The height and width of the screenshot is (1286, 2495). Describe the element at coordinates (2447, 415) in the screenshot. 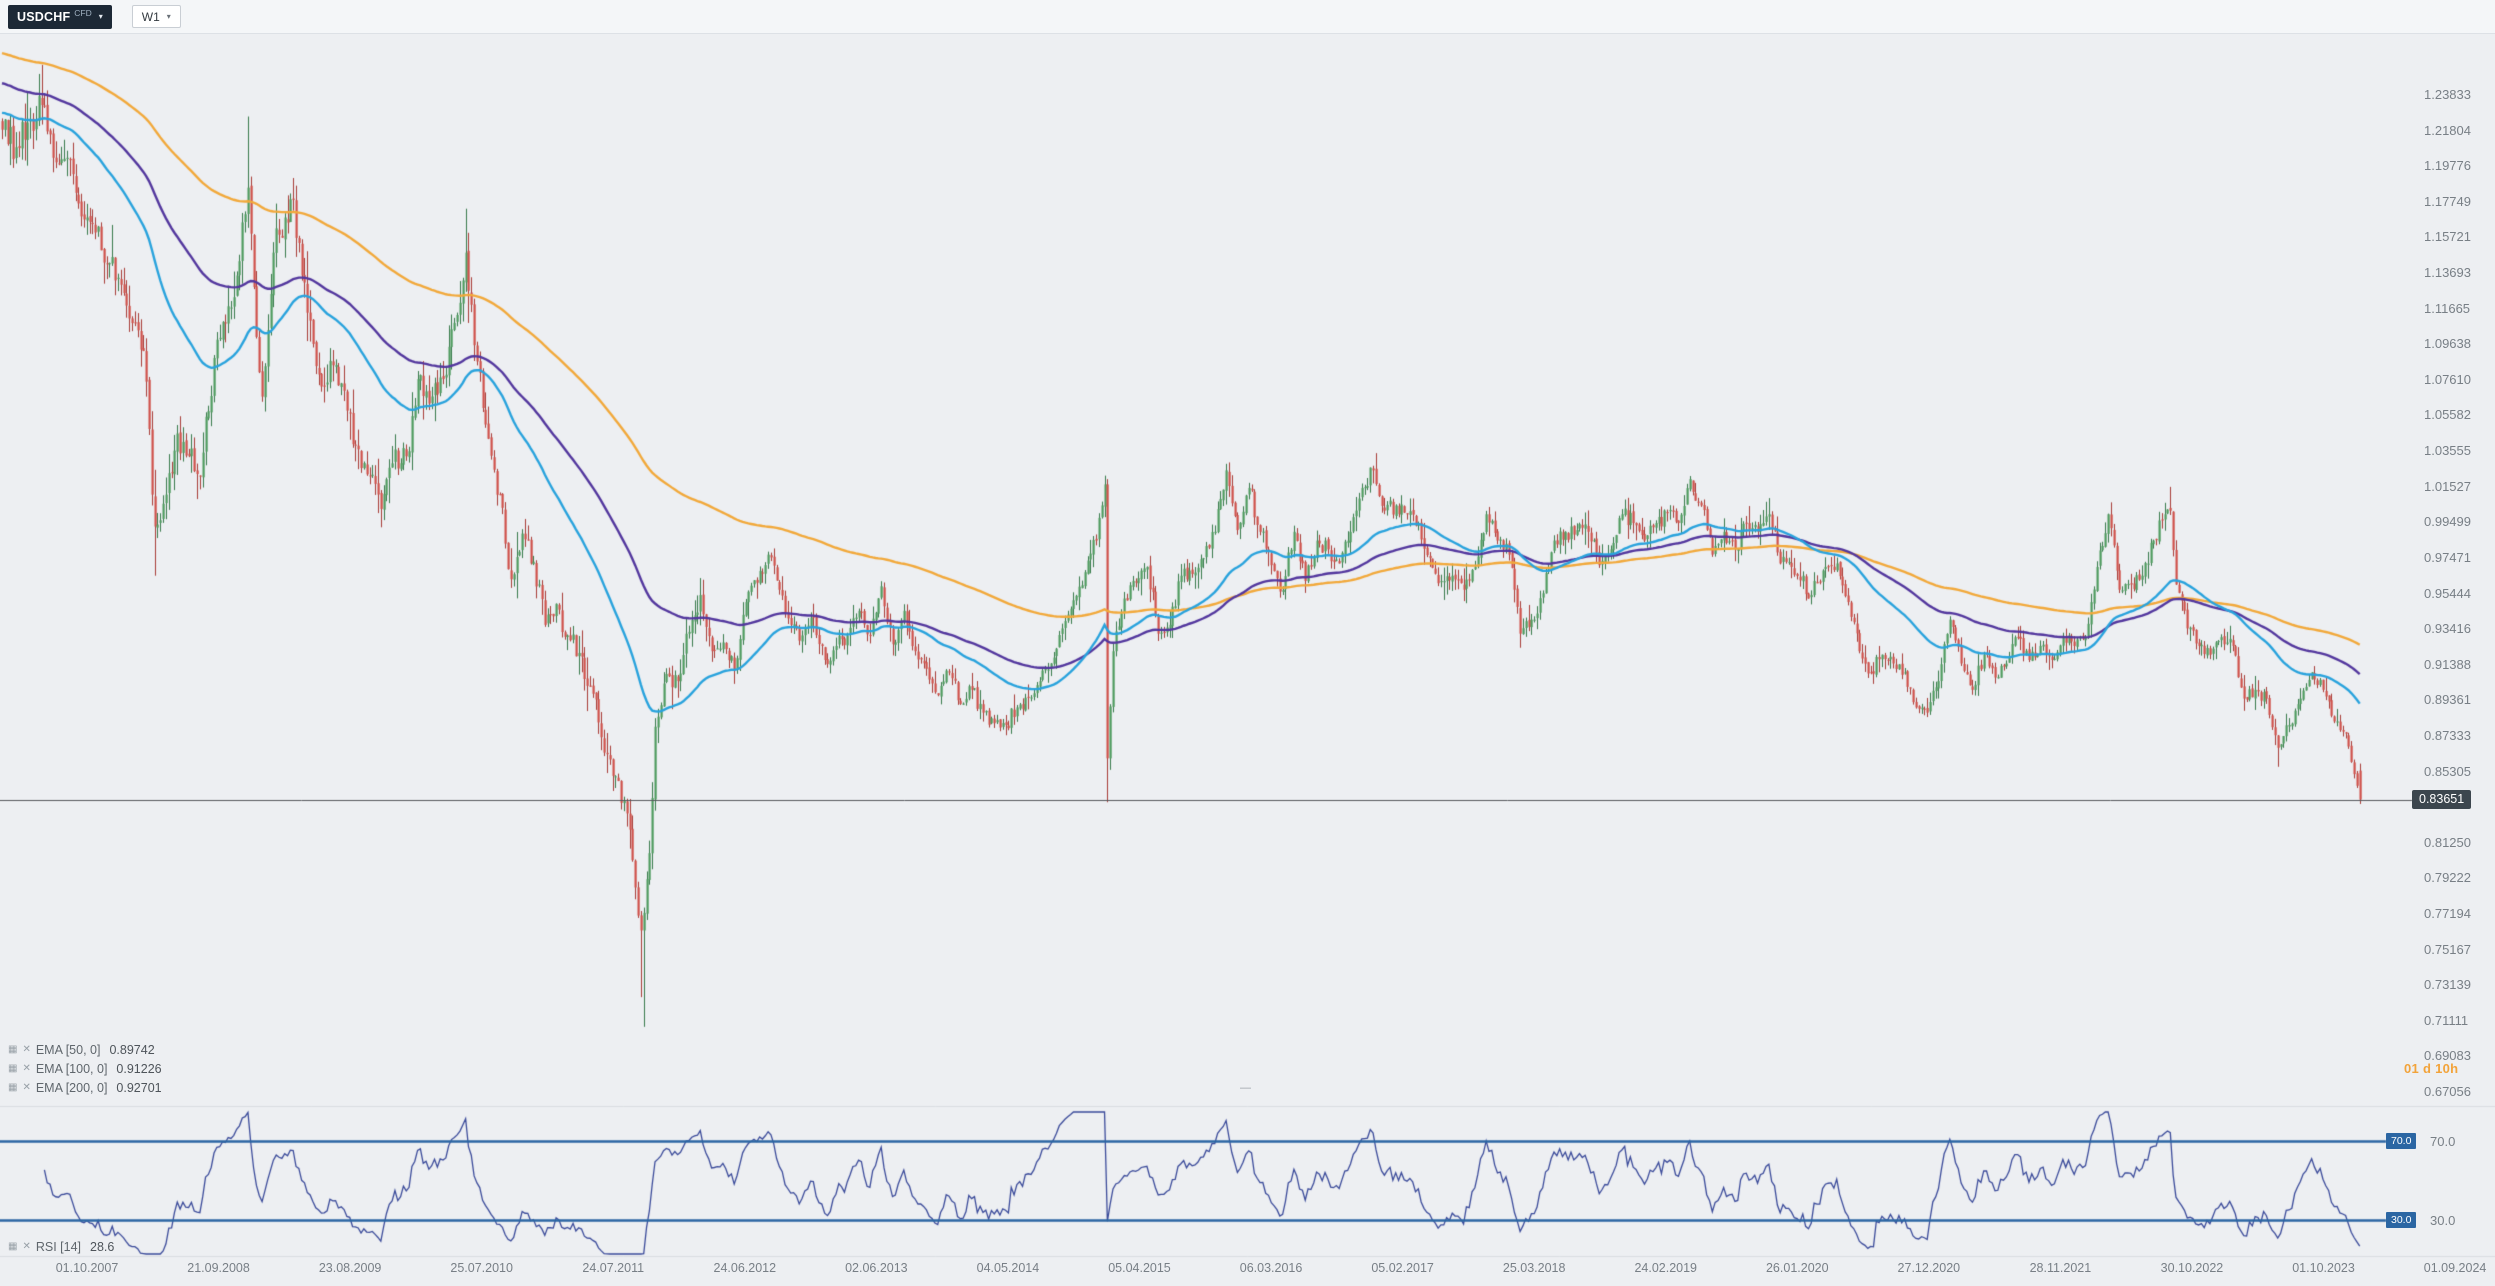

I see `price-axis-label: 1.05582` at that location.